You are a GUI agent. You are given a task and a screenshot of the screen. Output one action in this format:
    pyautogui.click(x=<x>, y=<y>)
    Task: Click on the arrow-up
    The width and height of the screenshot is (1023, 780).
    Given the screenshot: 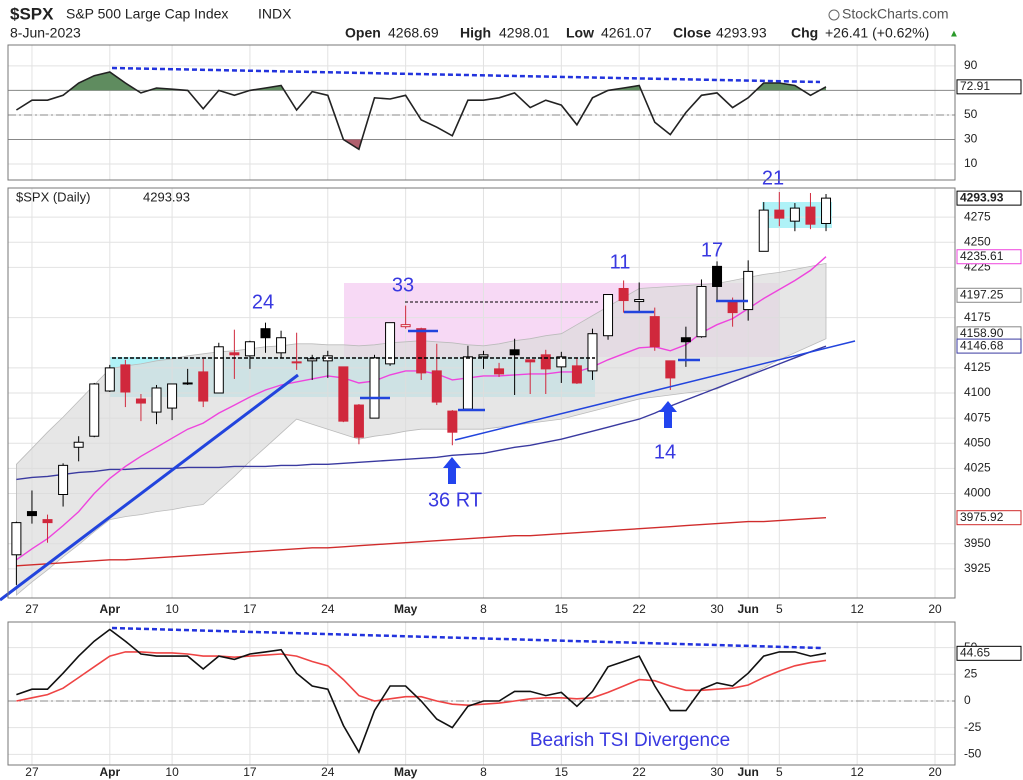 What is the action you would take?
    pyautogui.click(x=668, y=414)
    